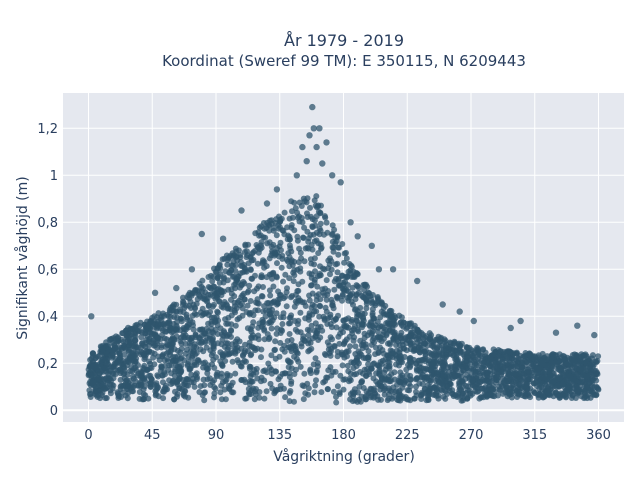 Image resolution: width=640 pixels, height=480 pixels. Describe the element at coordinates (344, 456) in the screenshot. I see `x-axis-label: Vågriktning (grader)` at that location.